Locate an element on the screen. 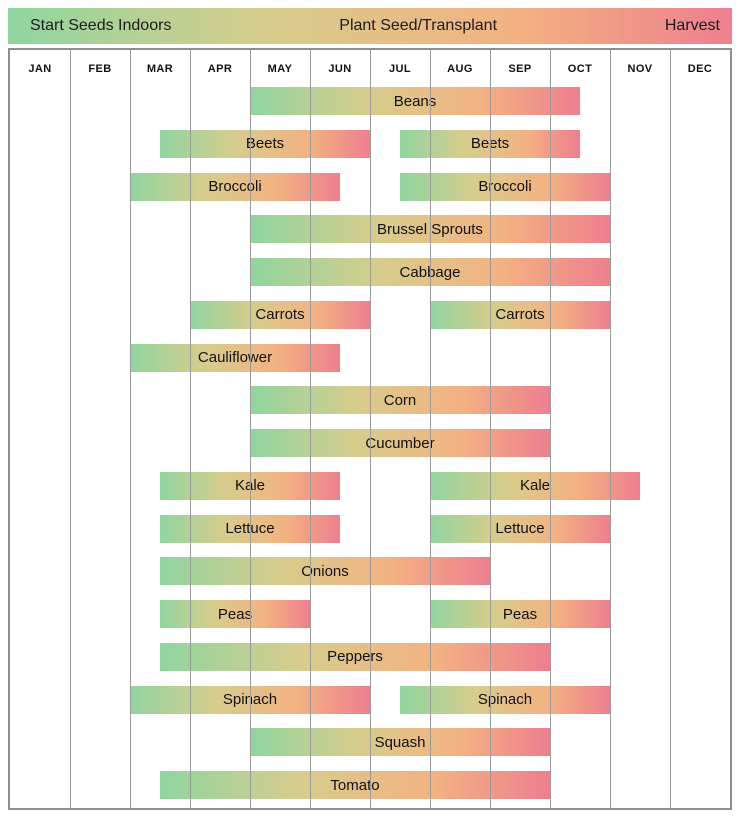 This screenshot has width=740, height=818. legend-label-harvest: Harvest is located at coordinates (692, 25).